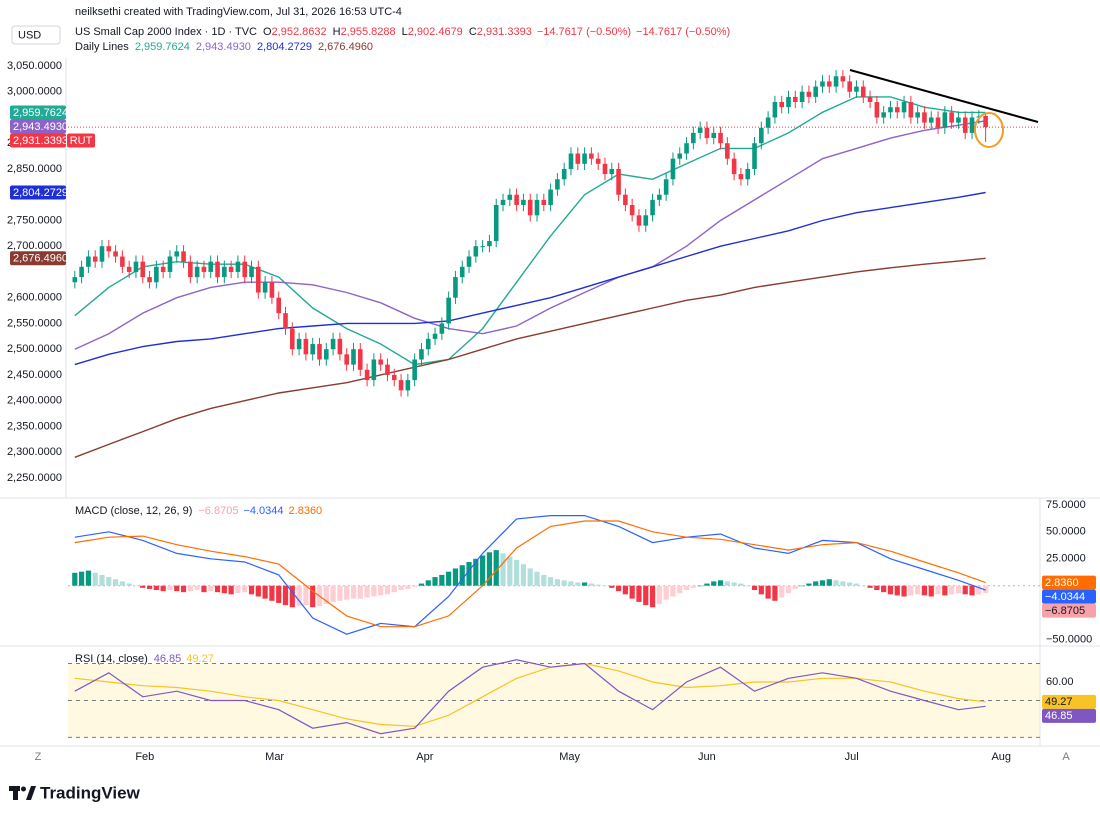  Describe the element at coordinates (38, 757) in the screenshot. I see `scale-button: Z` at that location.